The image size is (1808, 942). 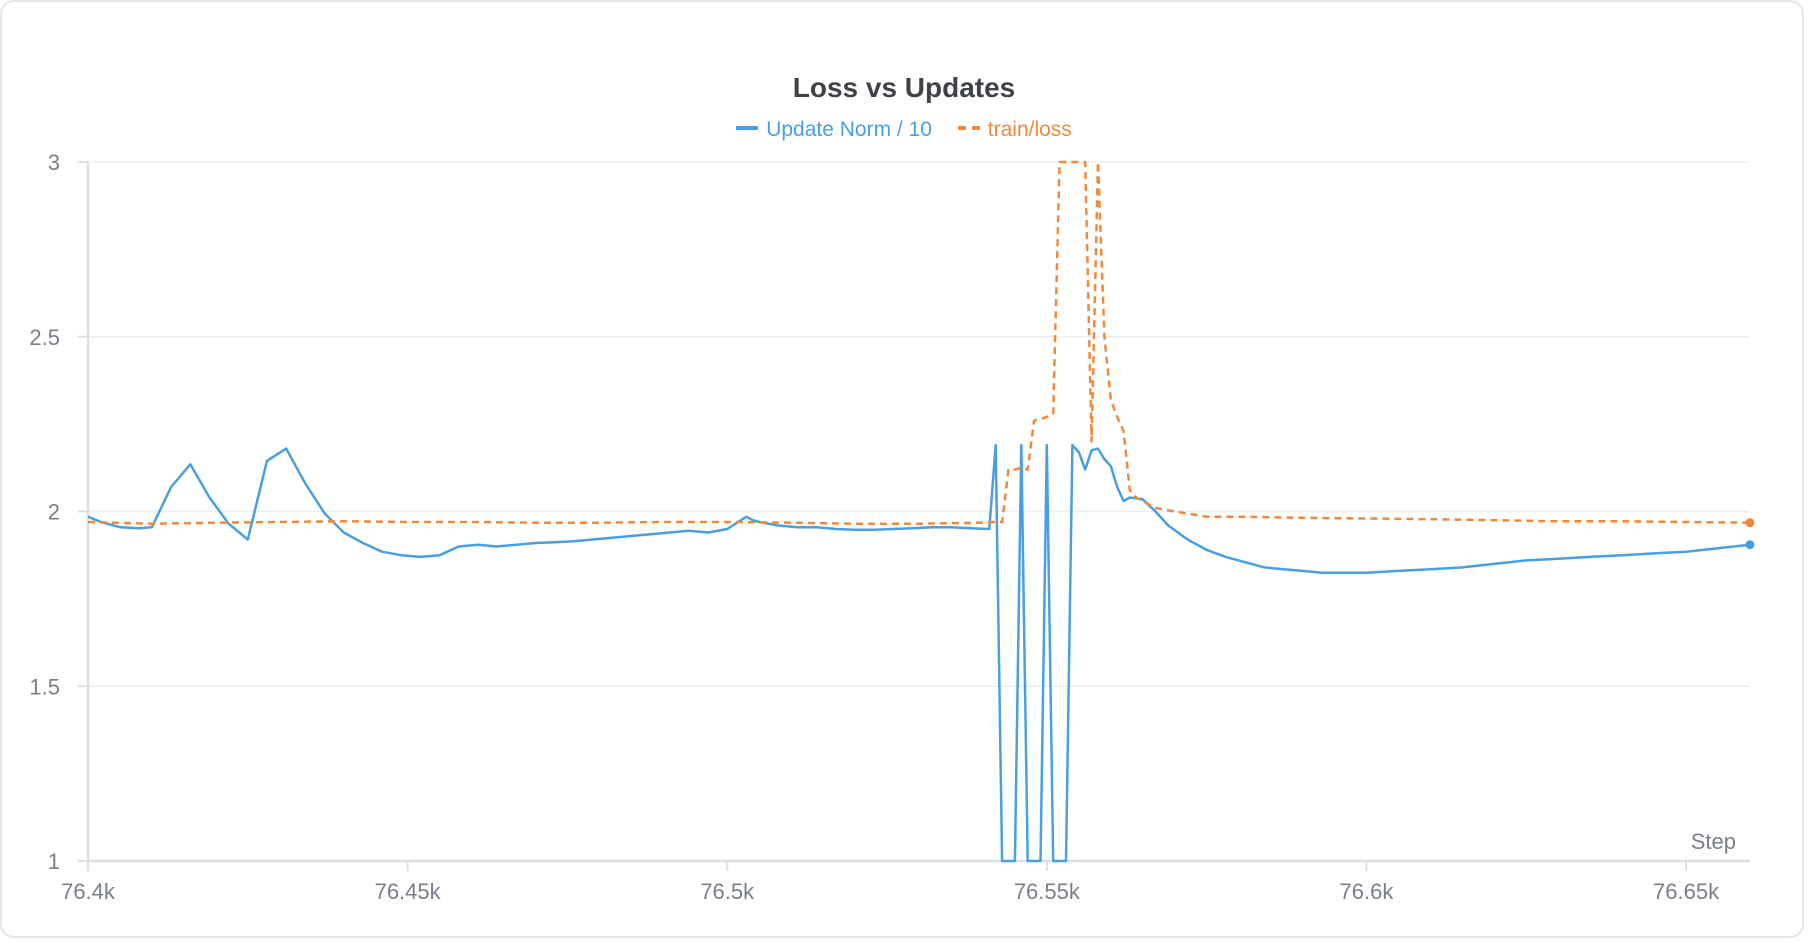 I want to click on y-tick-label: 2.5, so click(x=44, y=337).